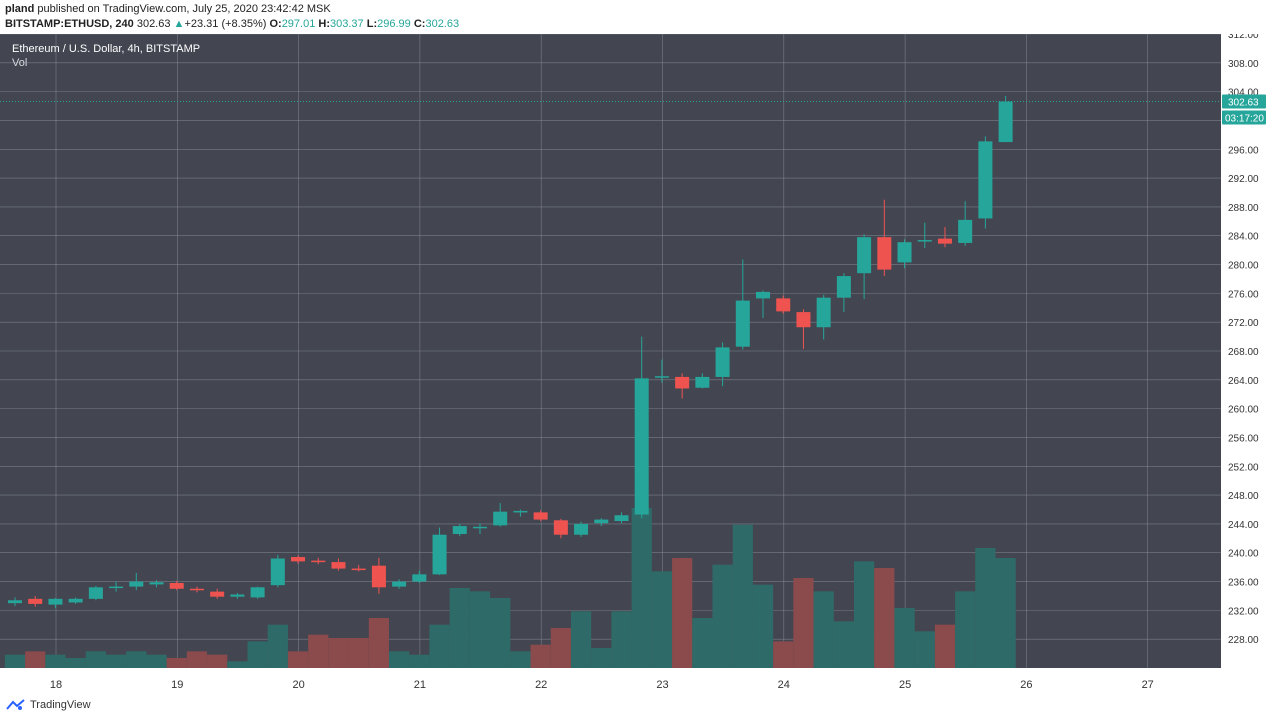  Describe the element at coordinates (60, 705) in the screenshot. I see `brand-label: TradingView` at that location.